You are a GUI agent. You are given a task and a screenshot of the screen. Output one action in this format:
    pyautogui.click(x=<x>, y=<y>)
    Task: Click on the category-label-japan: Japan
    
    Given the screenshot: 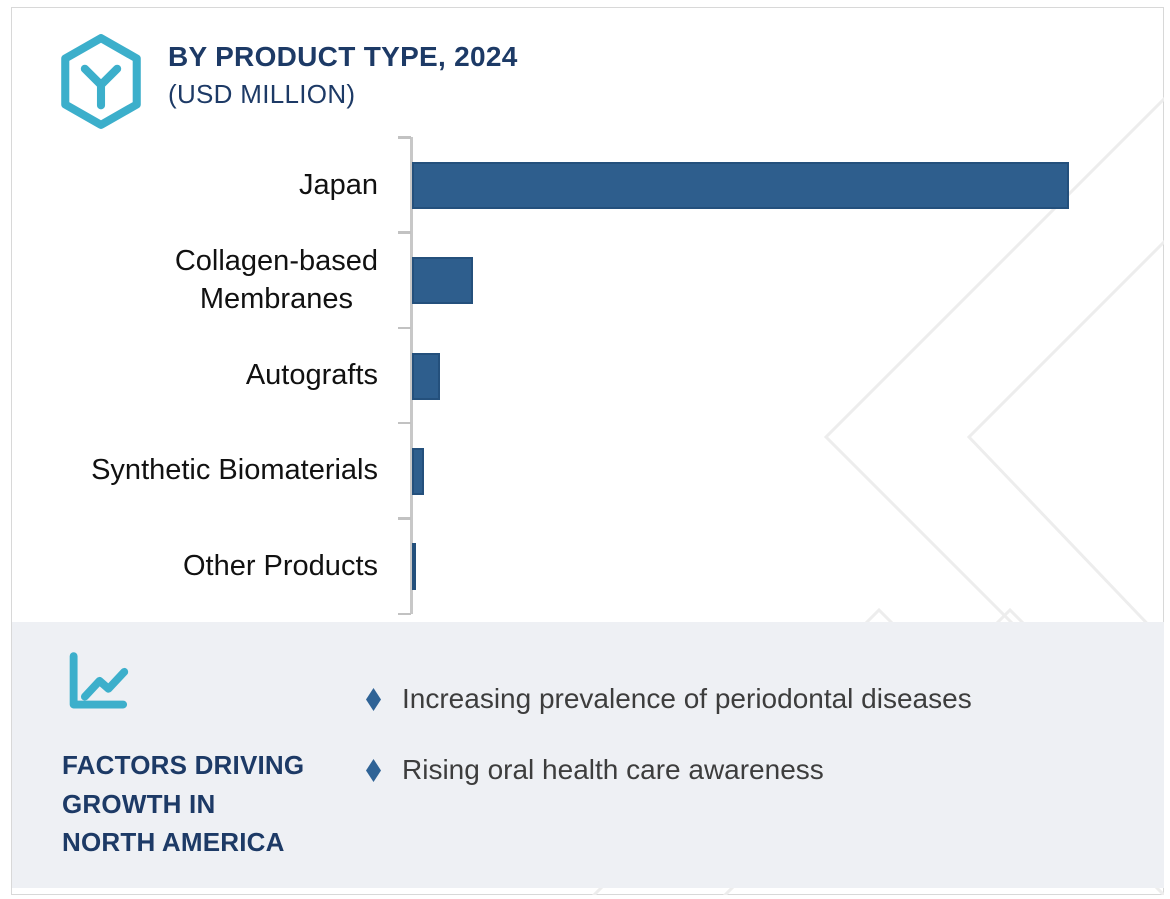 What is the action you would take?
    pyautogui.click(x=338, y=184)
    